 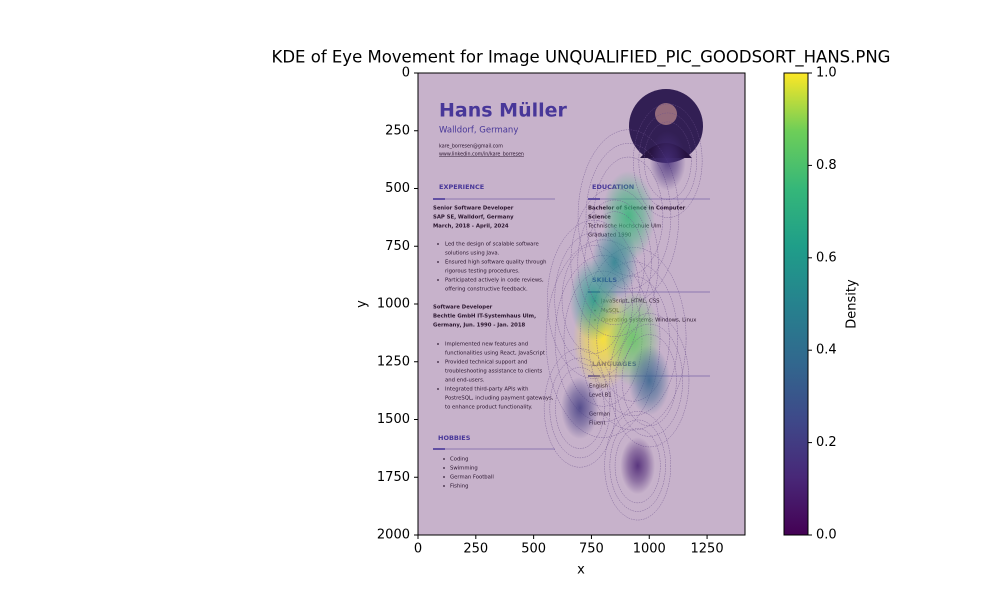 What do you see at coordinates (362, 304) in the screenshot?
I see `y-axis-label: y` at bounding box center [362, 304].